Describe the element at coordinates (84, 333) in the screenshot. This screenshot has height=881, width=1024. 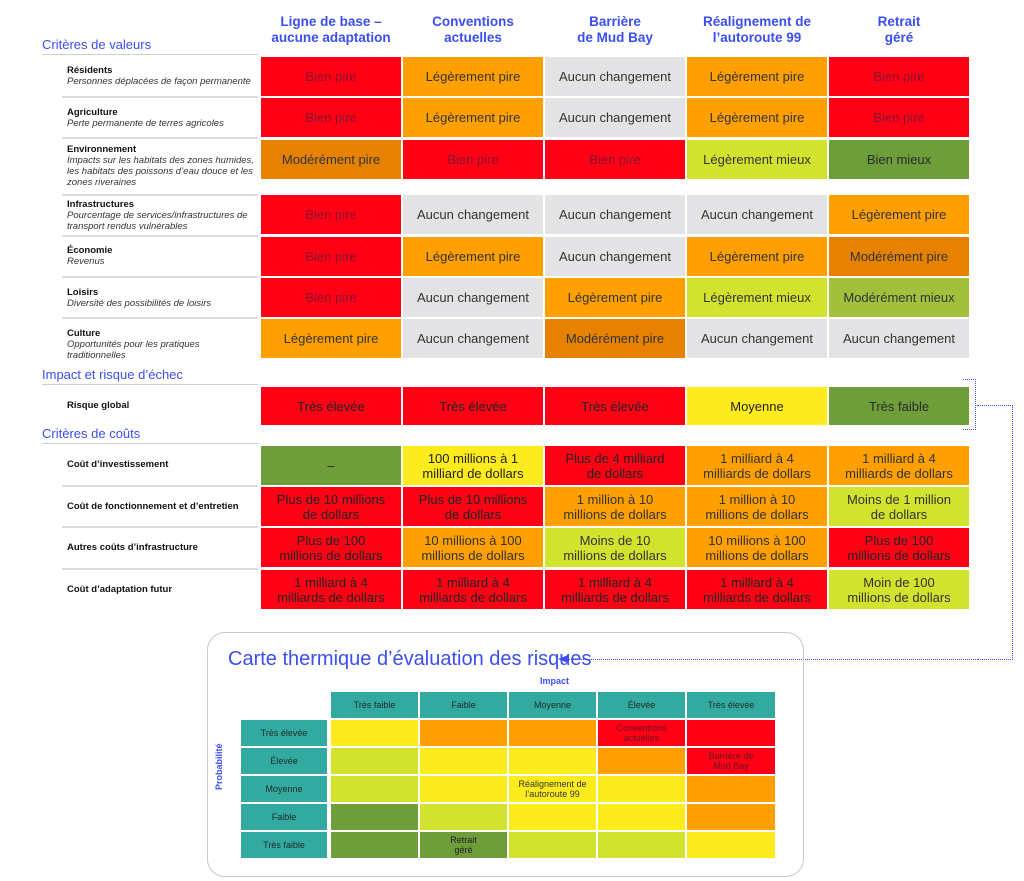
I see `row-title: Culture` at that location.